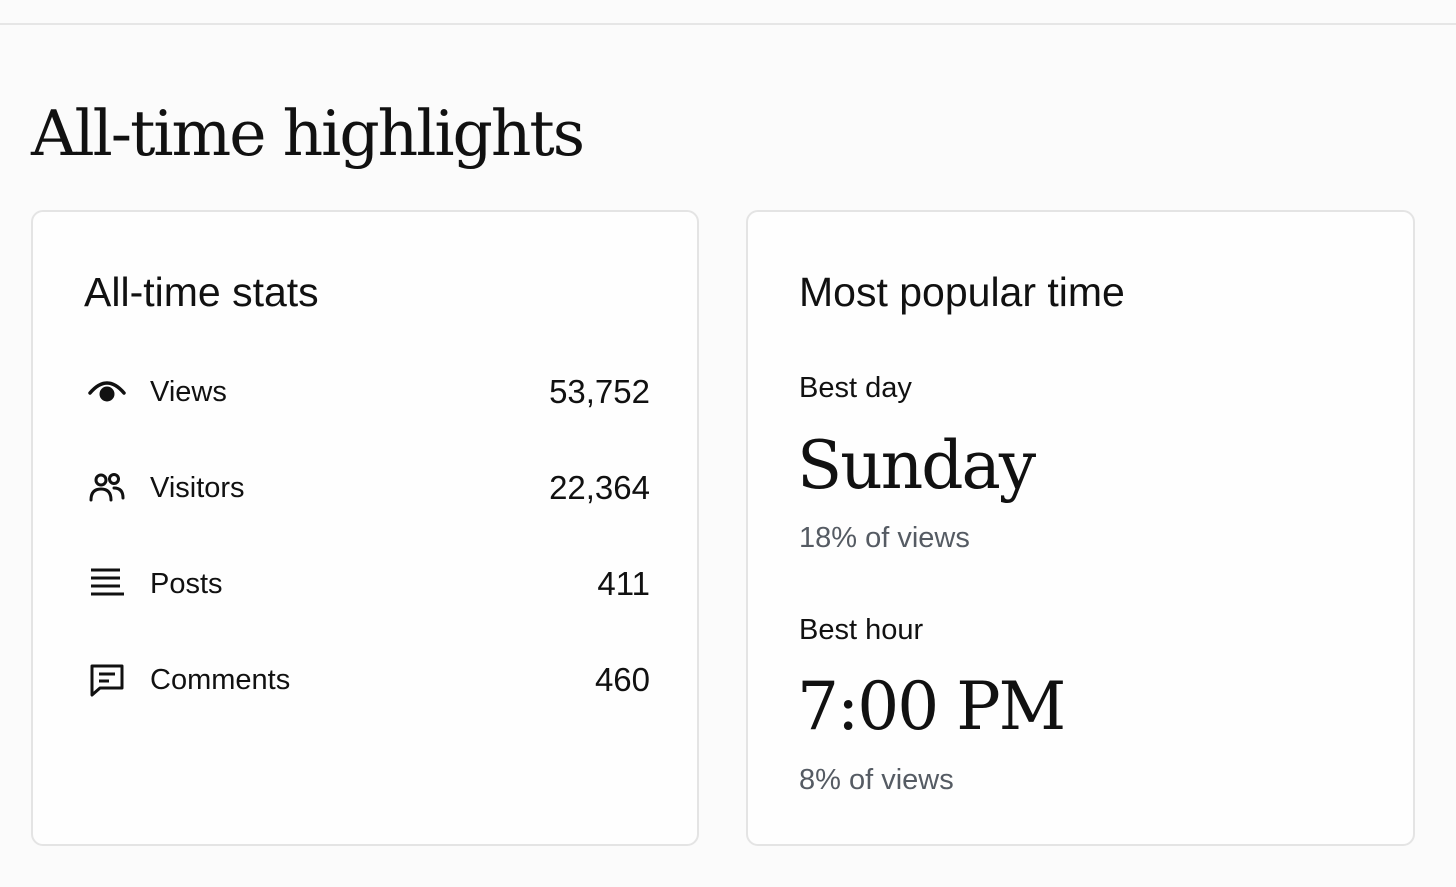  Describe the element at coordinates (728, 24) in the screenshot. I see `top-divider` at that location.